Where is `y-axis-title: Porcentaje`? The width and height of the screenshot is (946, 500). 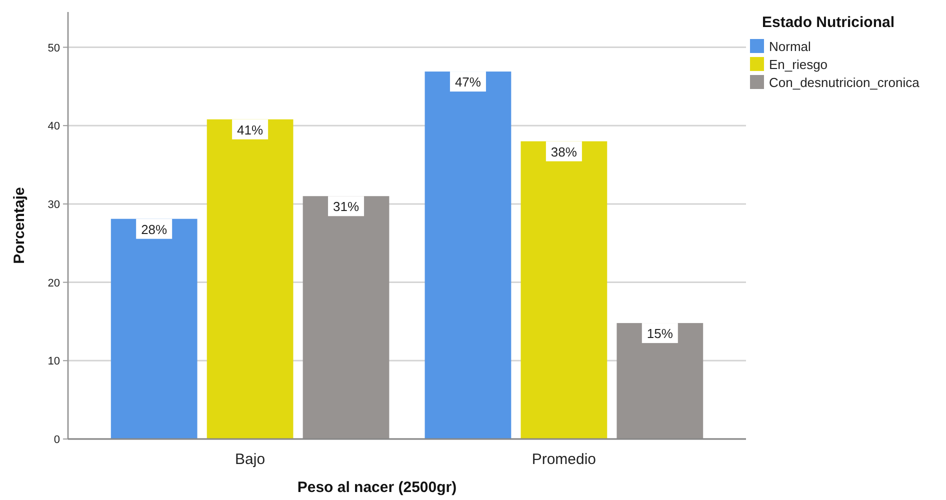 y-axis-title: Porcentaje is located at coordinates (19, 225).